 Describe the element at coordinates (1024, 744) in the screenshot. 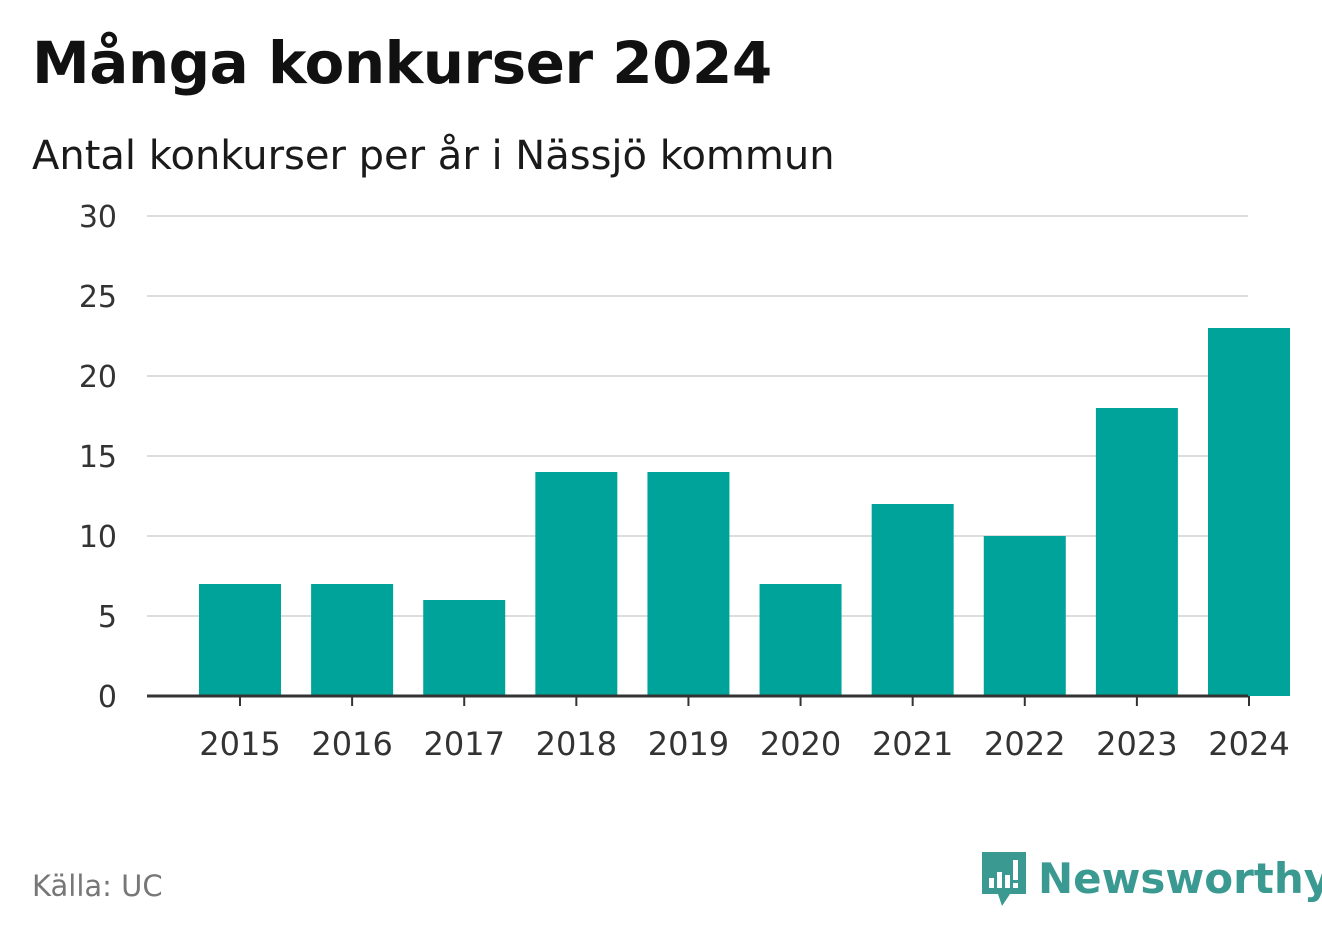

I see `x-tick-label: 2022` at that location.